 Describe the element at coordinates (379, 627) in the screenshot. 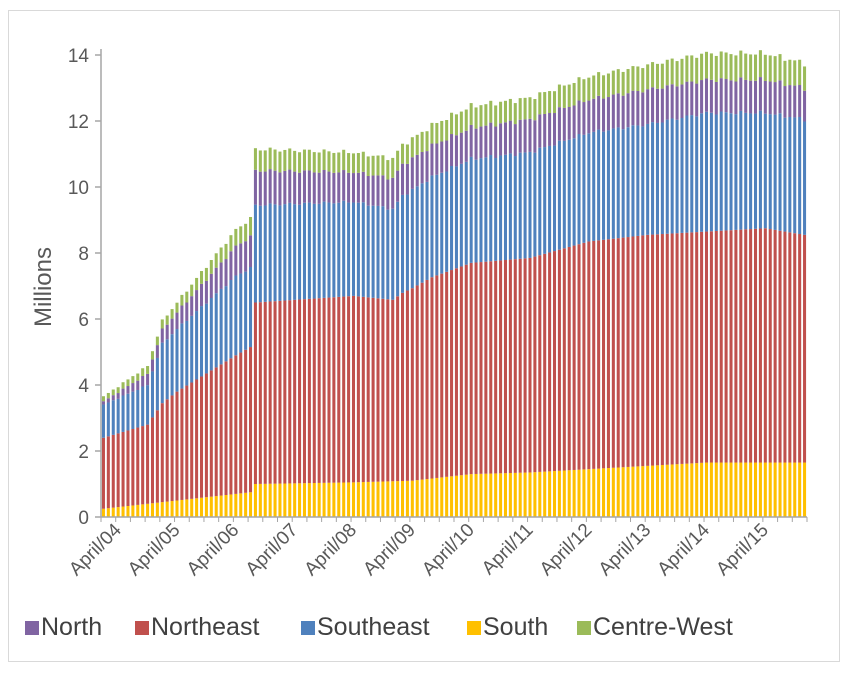

I see `legend: North Northeast Southeast South Centre-West` at that location.